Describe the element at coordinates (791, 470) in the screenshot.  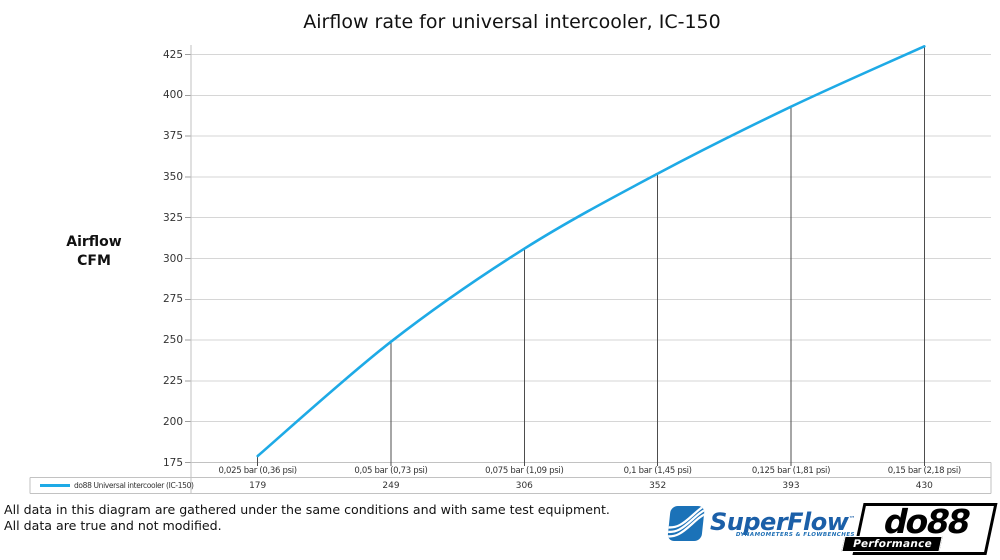
I see `x-category-label: 0,125 bar (1,81 psi)` at that location.